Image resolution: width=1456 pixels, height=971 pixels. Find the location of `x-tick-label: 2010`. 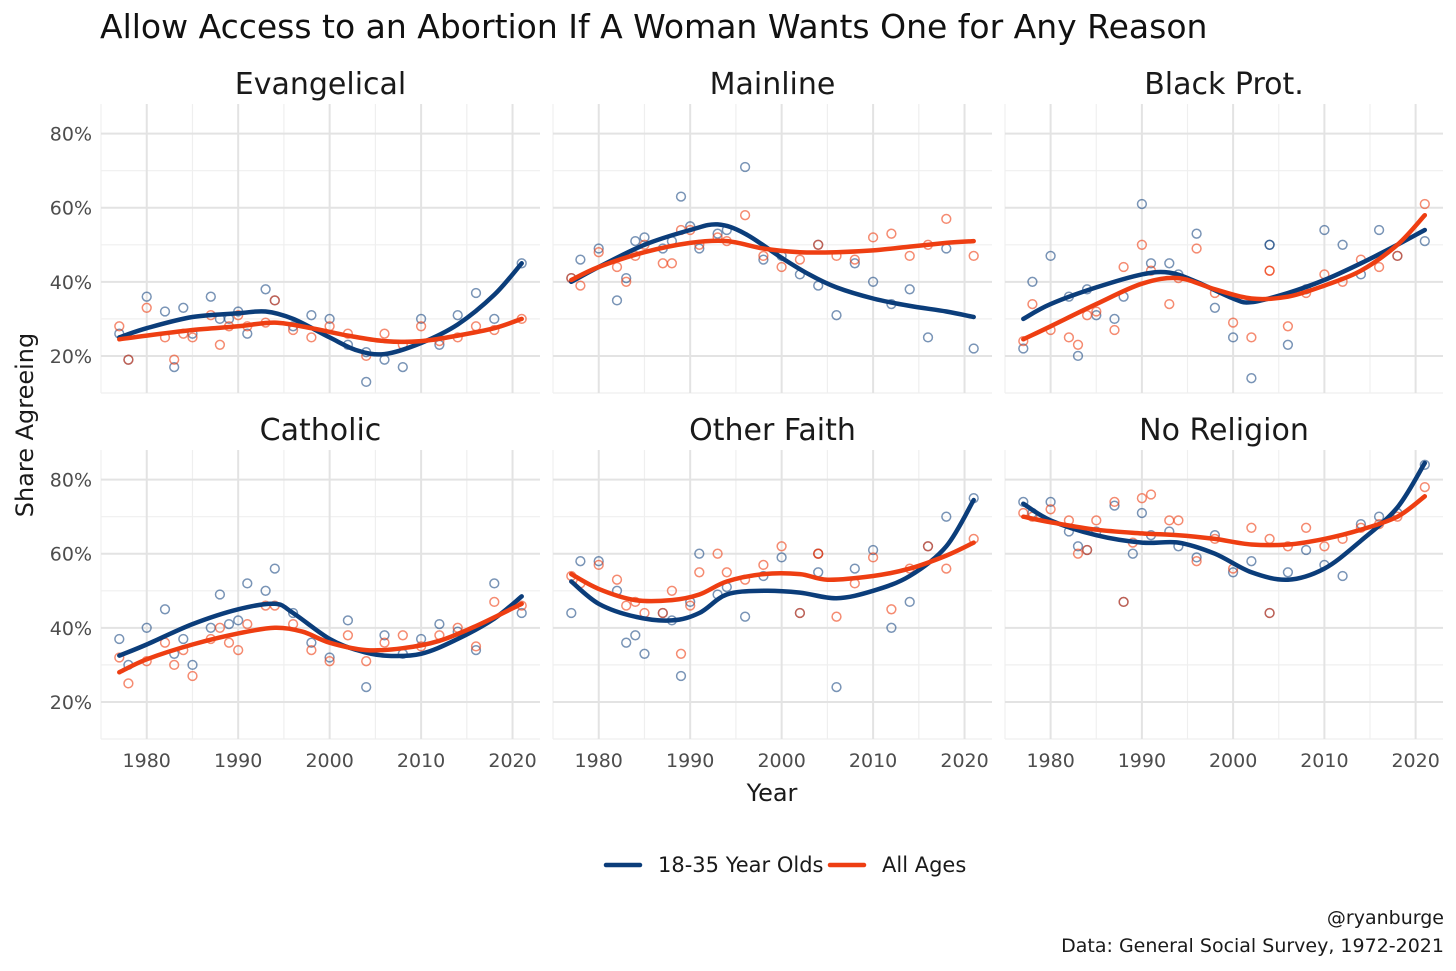

x-tick-label: 2010 is located at coordinates (873, 761).